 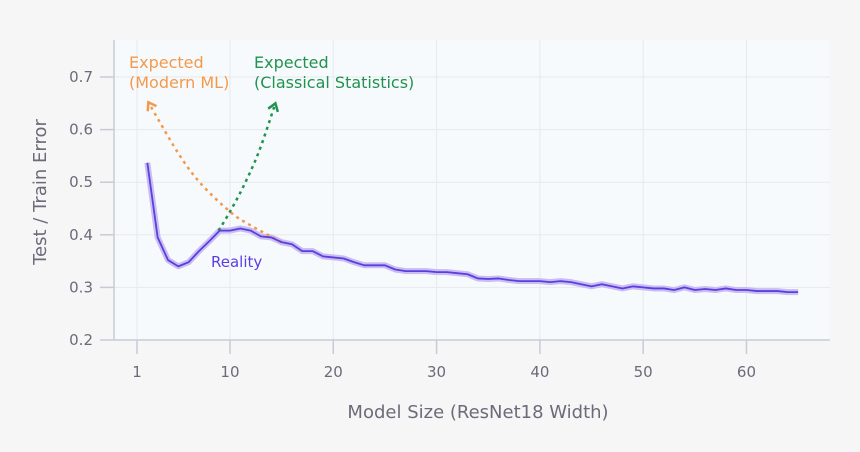 What do you see at coordinates (81, 235) in the screenshot?
I see `y-tick-label: 0.4` at bounding box center [81, 235].